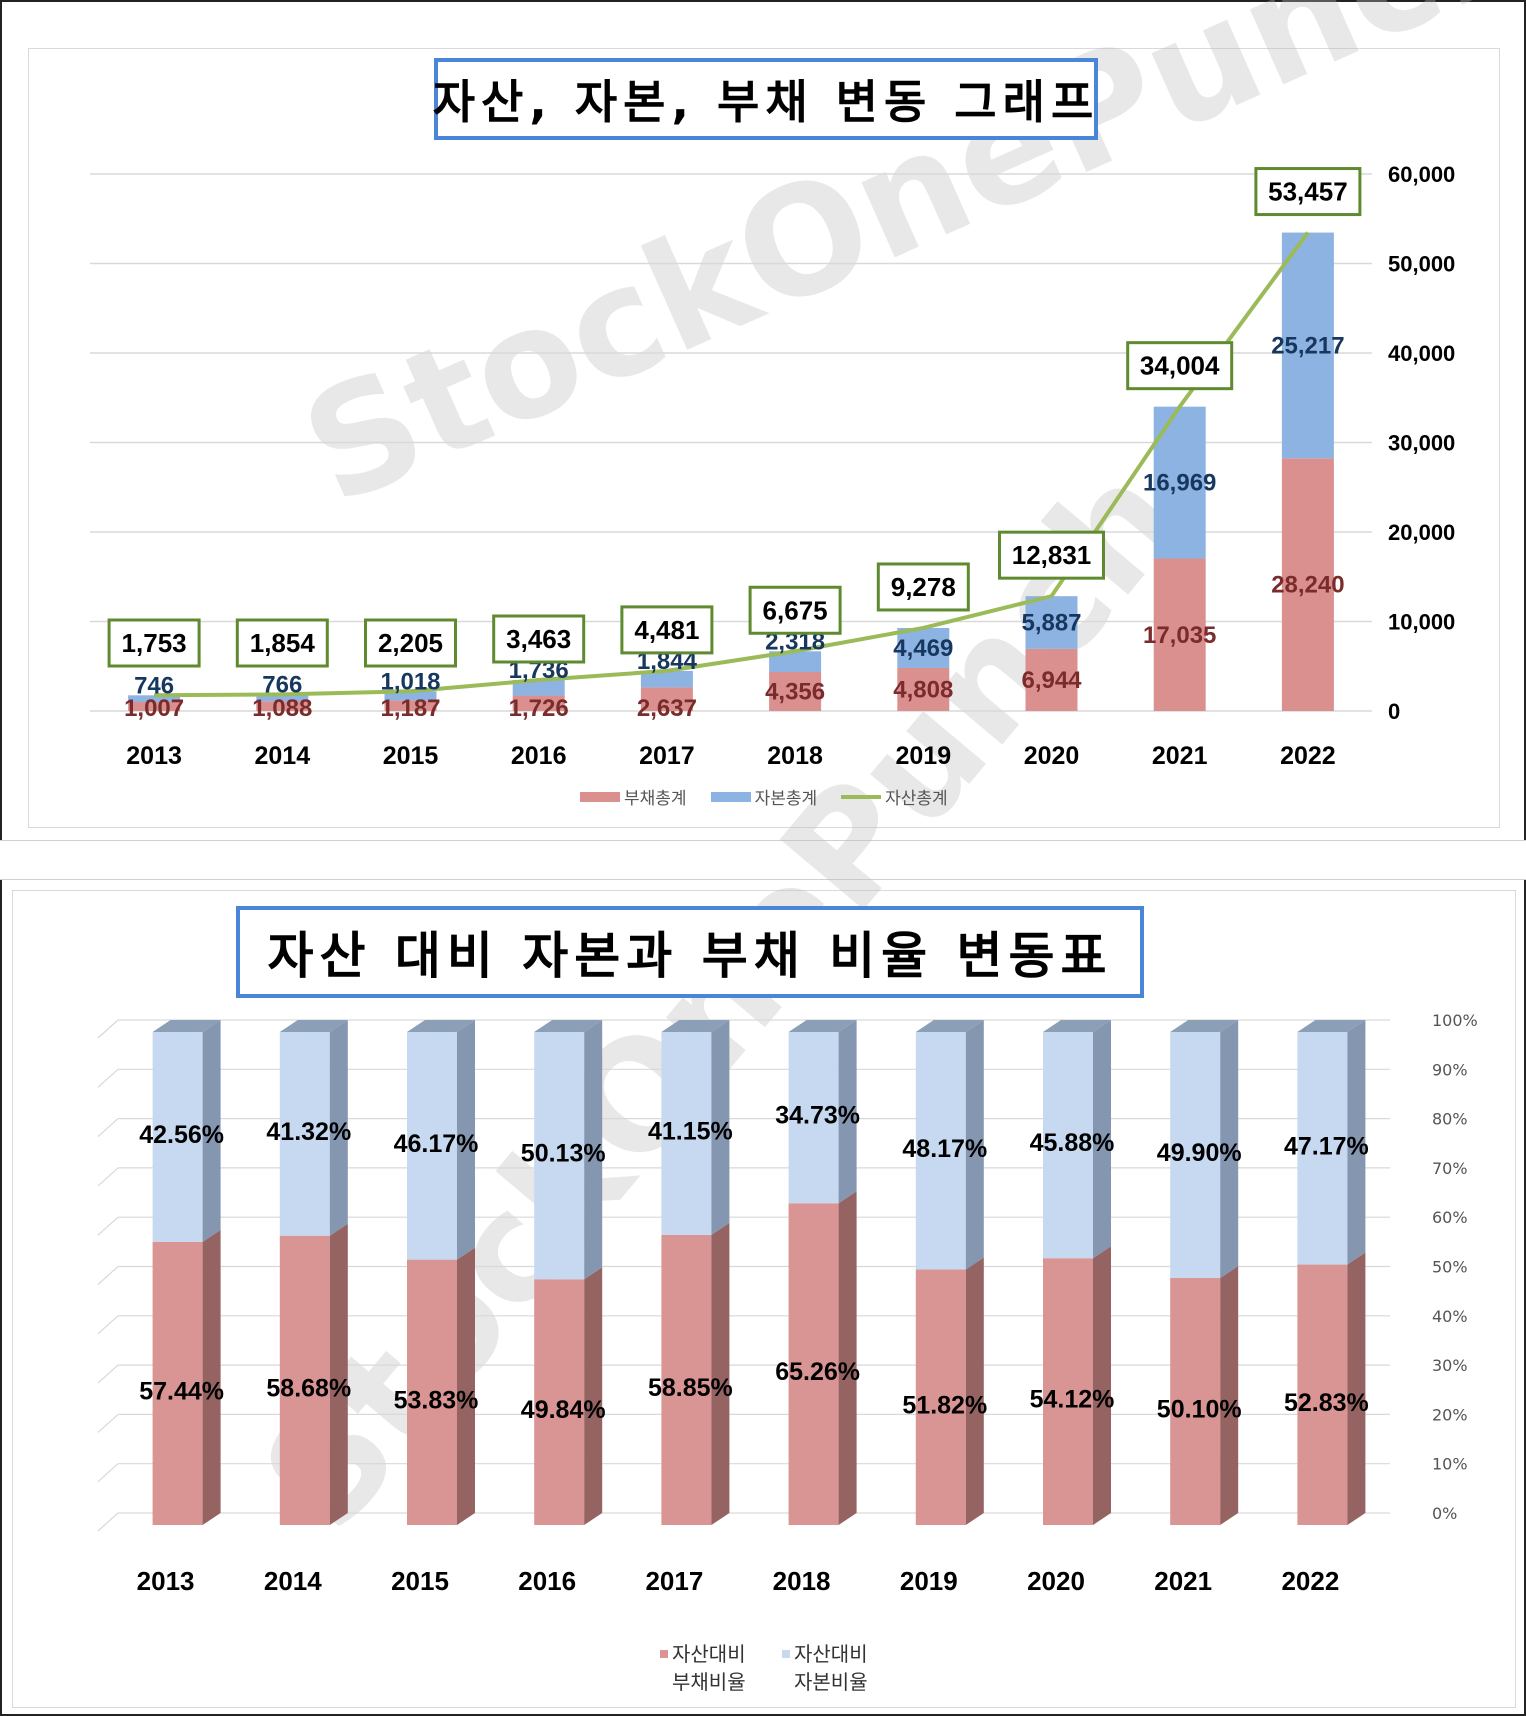 The width and height of the screenshot is (1526, 1716). What do you see at coordinates (831, 1682) in the screenshot?
I see `legend-equity-line2: 자본비율` at bounding box center [831, 1682].